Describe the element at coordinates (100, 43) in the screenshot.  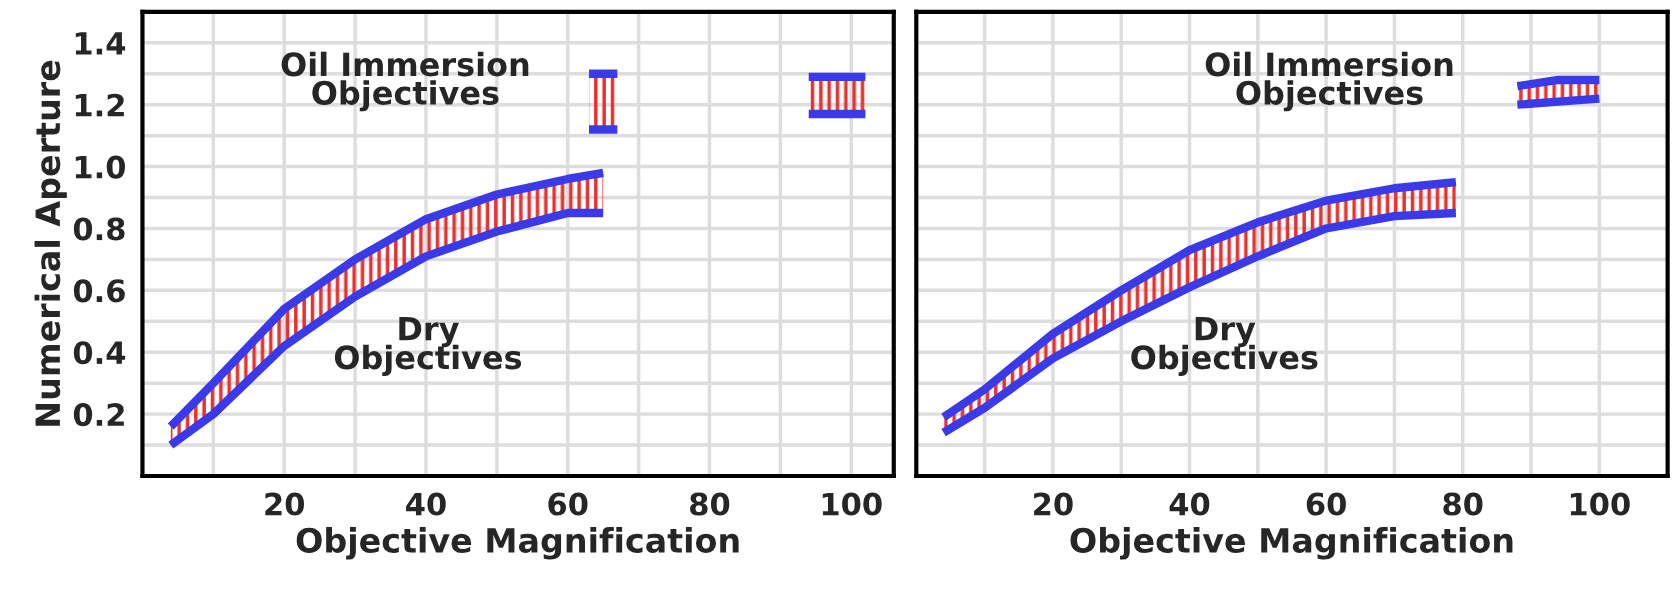
I see `y-tick-label: 1.4` at that location.